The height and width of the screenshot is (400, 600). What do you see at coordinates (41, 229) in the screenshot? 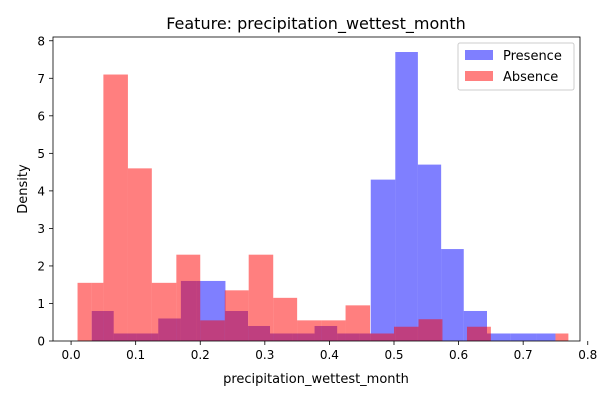
I see `y-tick-label-3: 3` at bounding box center [41, 229].